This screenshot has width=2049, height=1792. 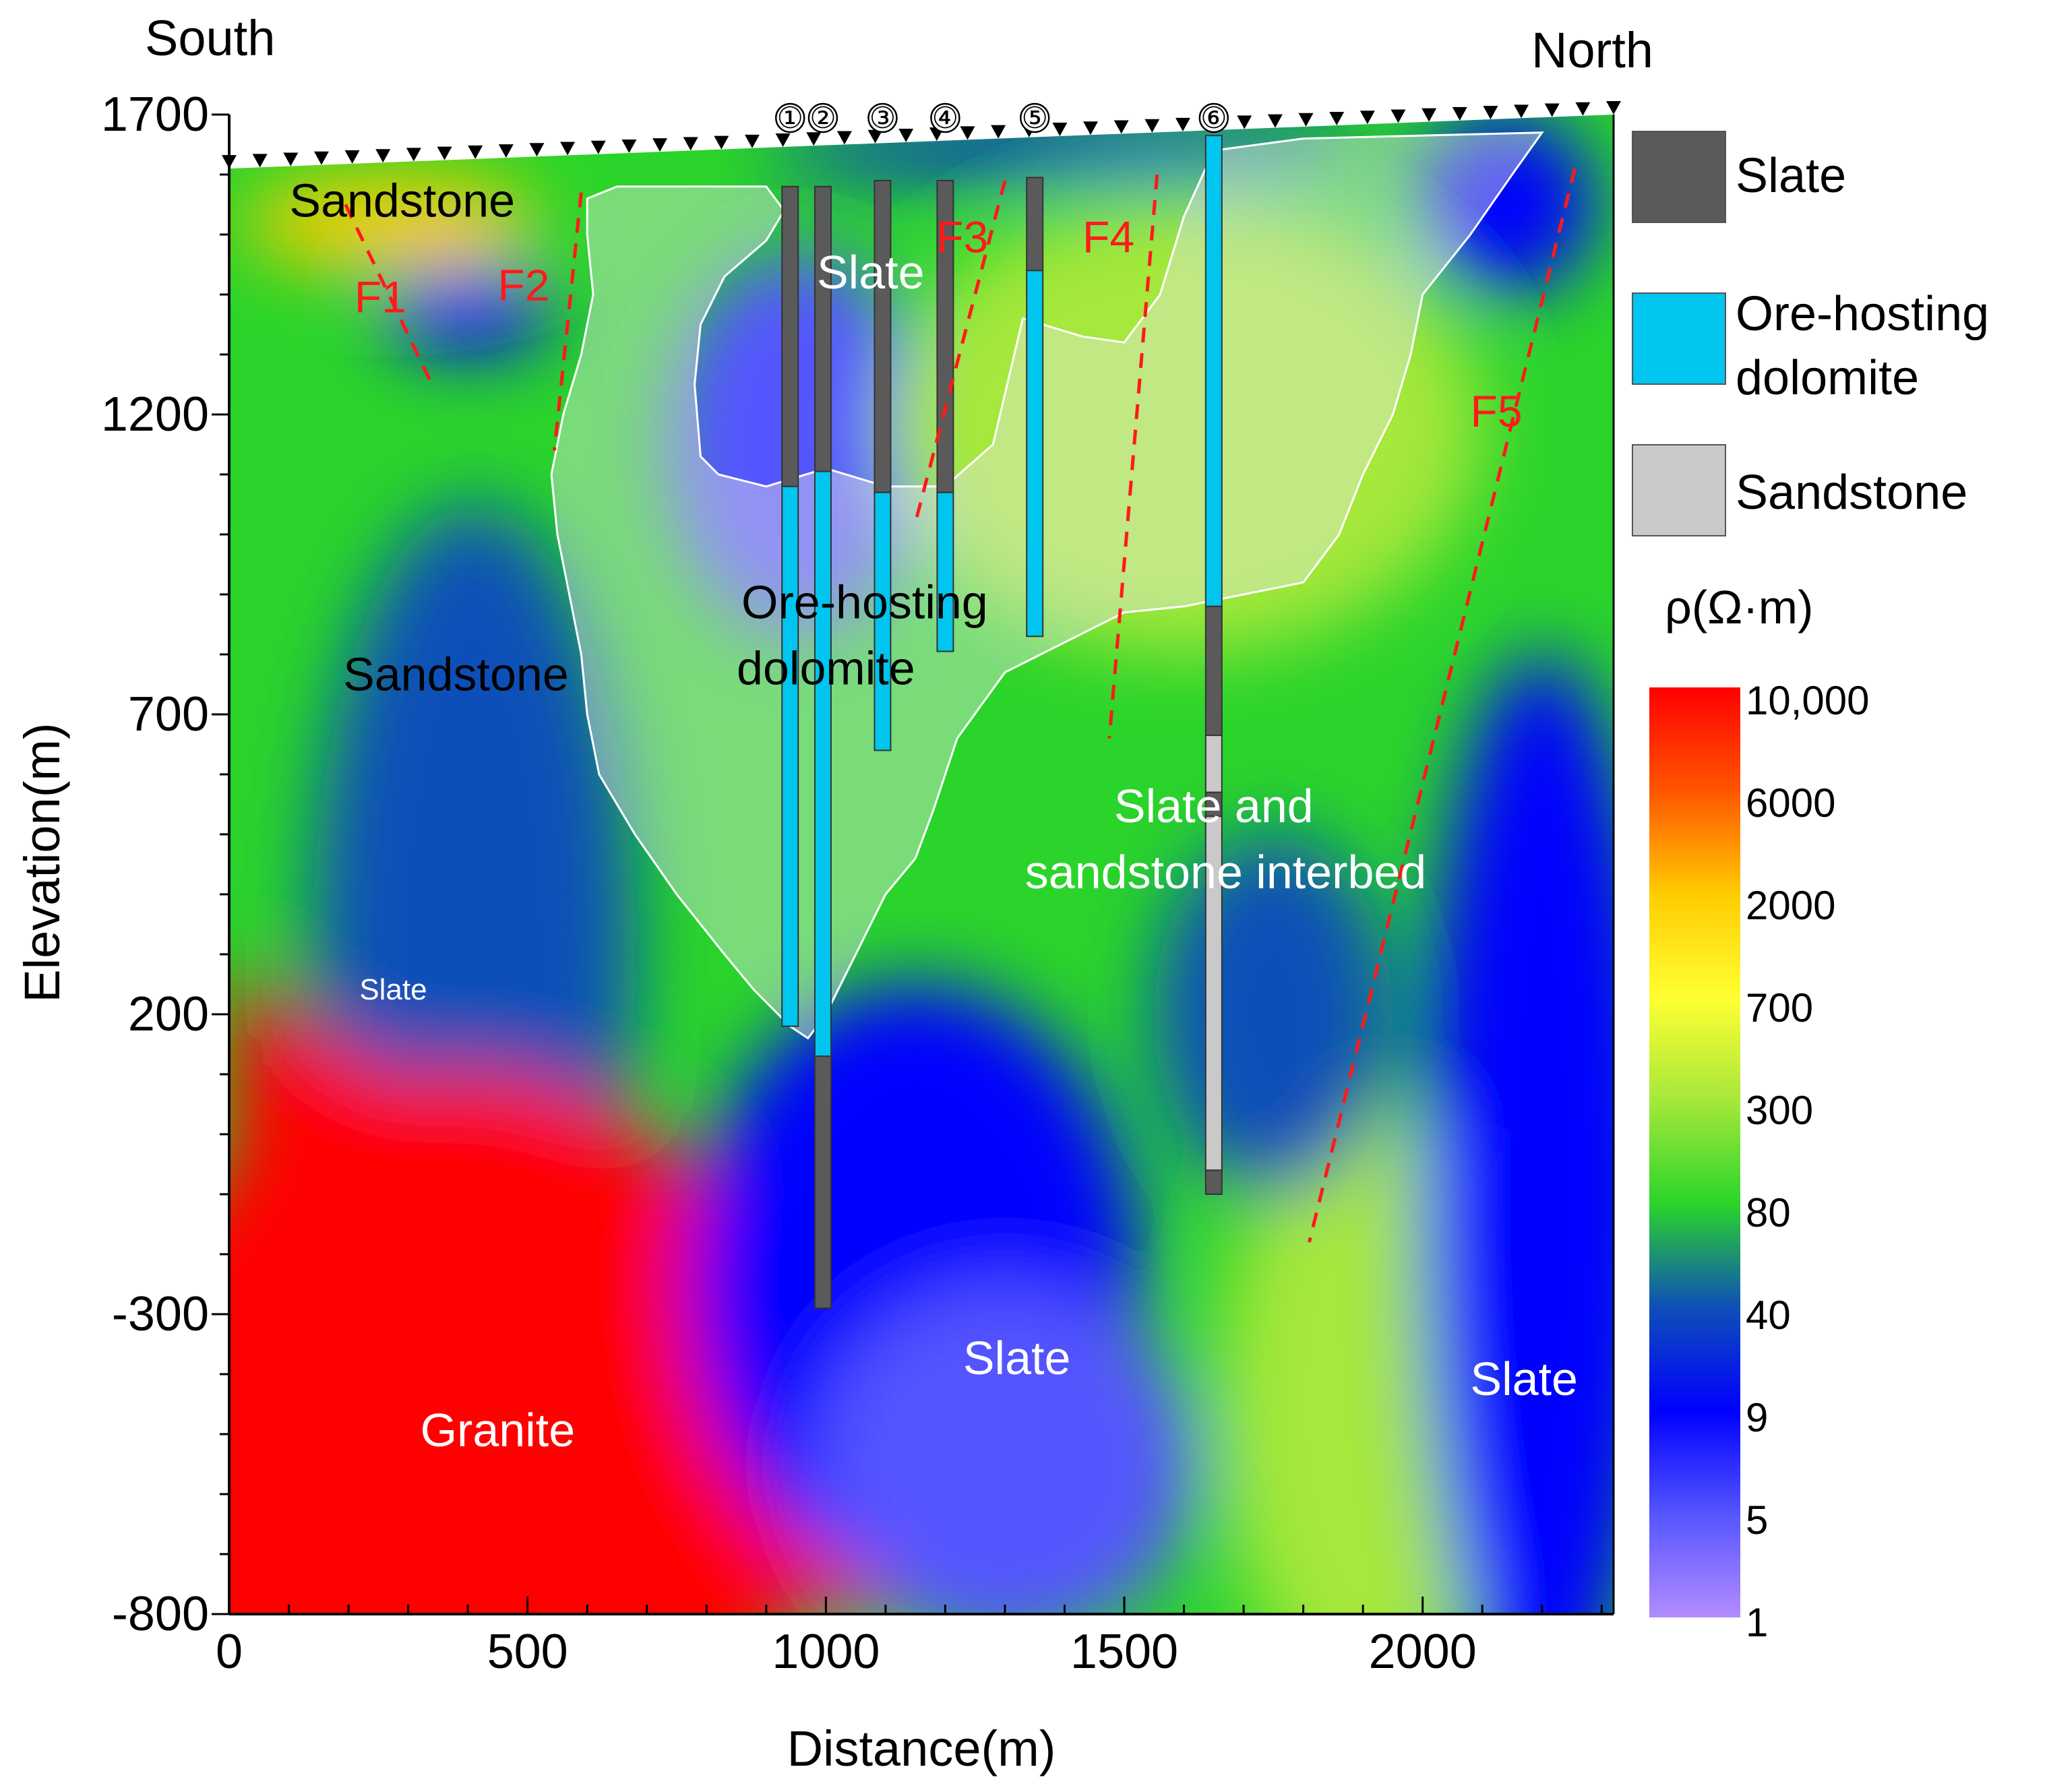 What do you see at coordinates (160, 1314) in the screenshot?
I see `y-tick-label: -300` at bounding box center [160, 1314].